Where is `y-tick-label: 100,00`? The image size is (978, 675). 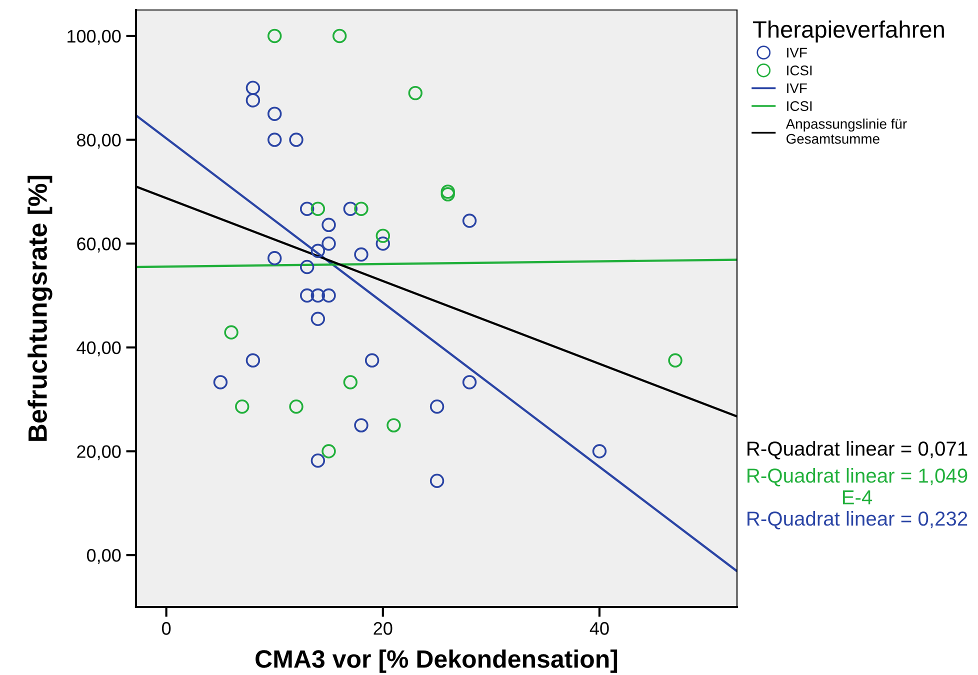
y-tick-label: 100,00 is located at coordinates (94, 37).